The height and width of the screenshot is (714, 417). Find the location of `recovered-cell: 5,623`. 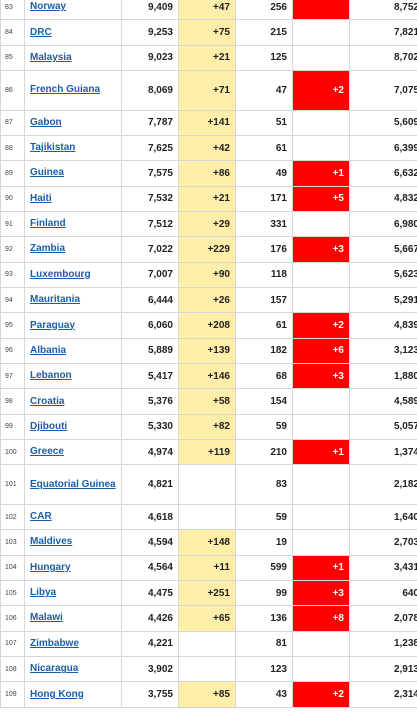

recovered-cell: 5,623 is located at coordinates (383, 274).